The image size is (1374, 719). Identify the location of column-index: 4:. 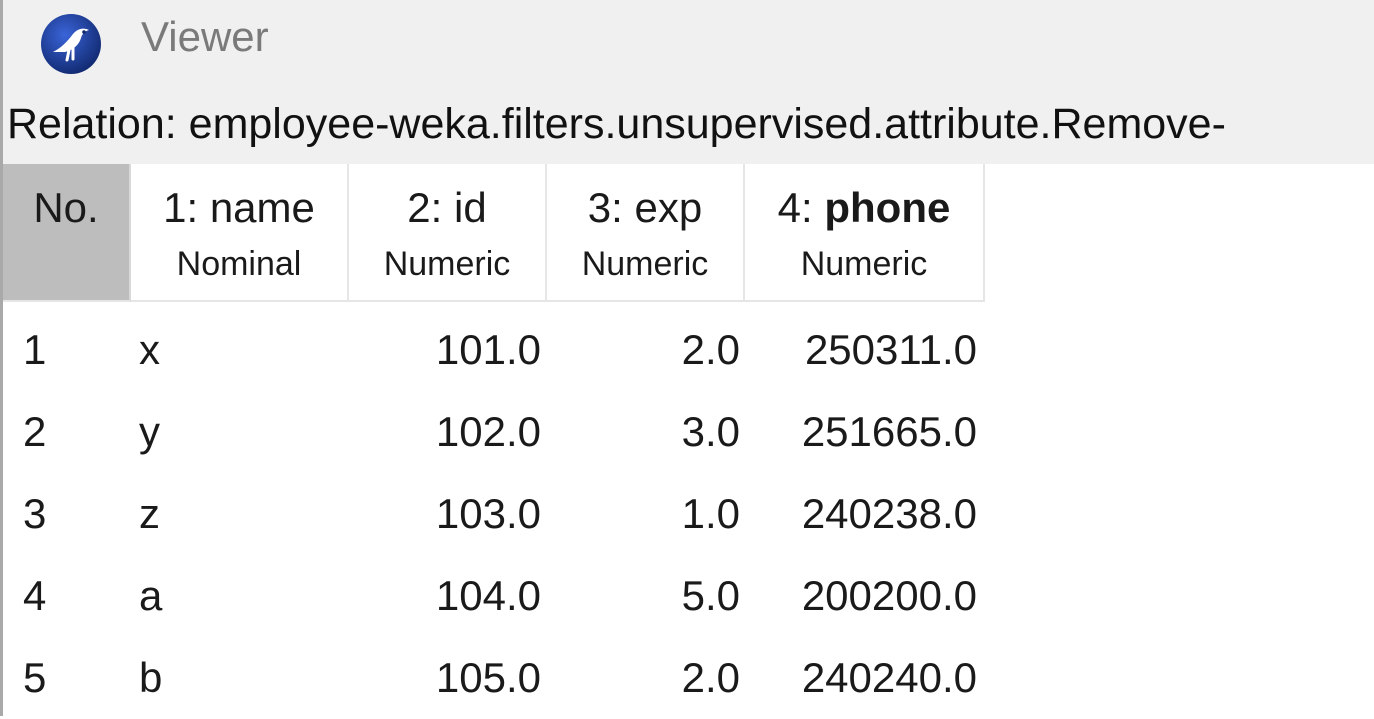
(795, 207).